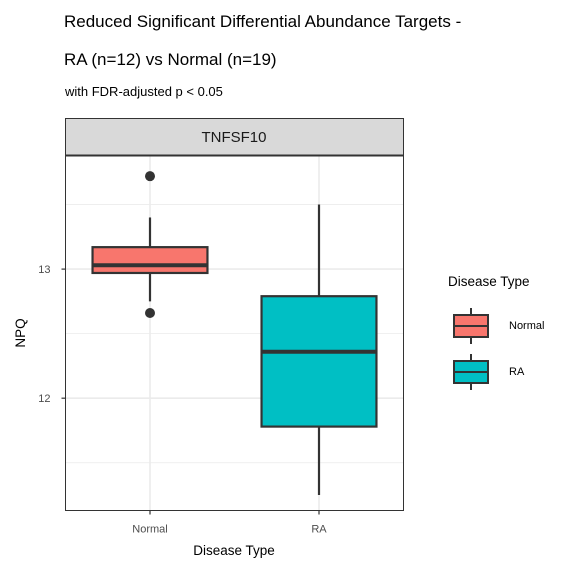 This screenshot has height=576, width=576. Describe the element at coordinates (143, 91) in the screenshot. I see `chart-subtitle: with FDR-adjusted p < 0.05` at that location.